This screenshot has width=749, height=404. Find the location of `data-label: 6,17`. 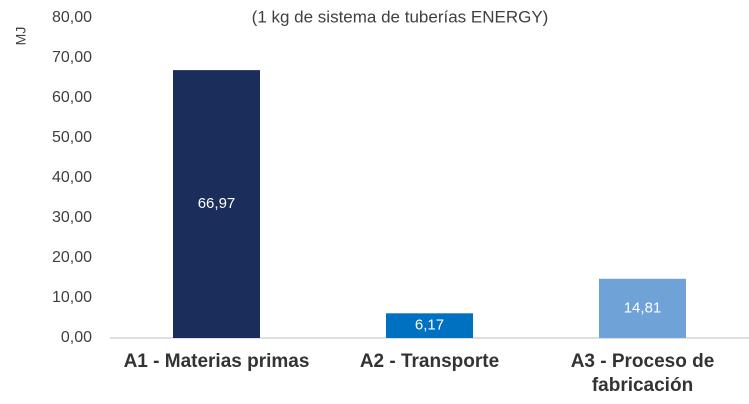

data-label: 6,17 is located at coordinates (429, 325).